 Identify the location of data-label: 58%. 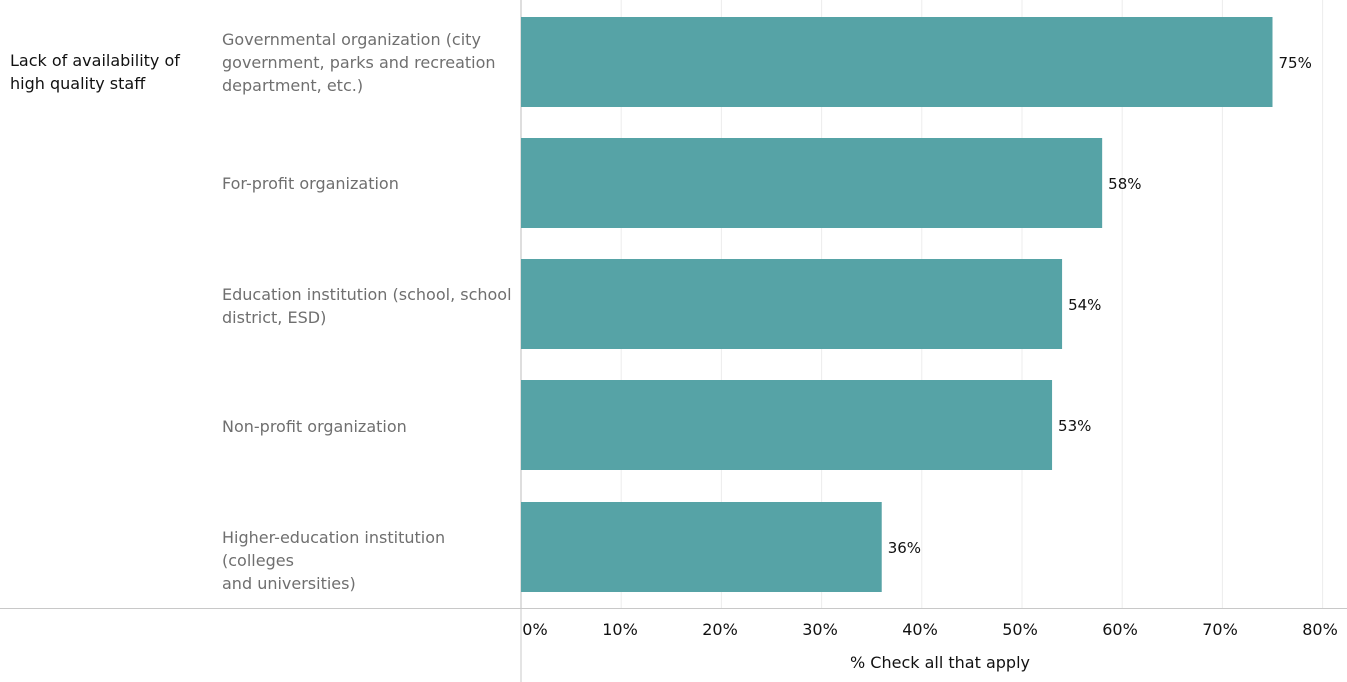
(1124, 184).